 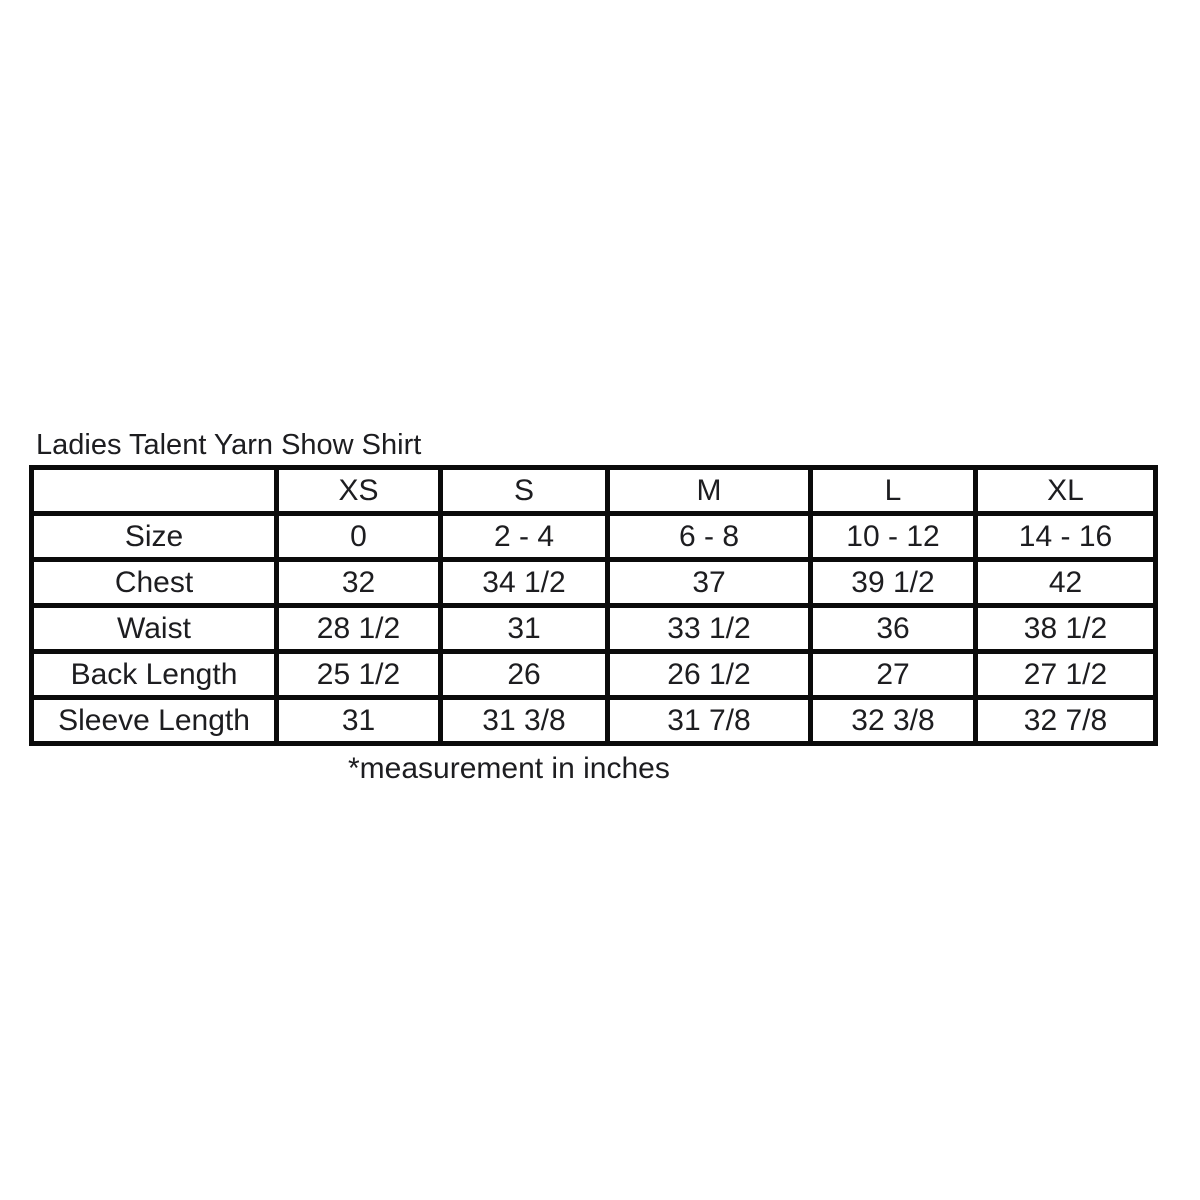 I want to click on cell-size-s: 2 - 4, so click(x=524, y=536).